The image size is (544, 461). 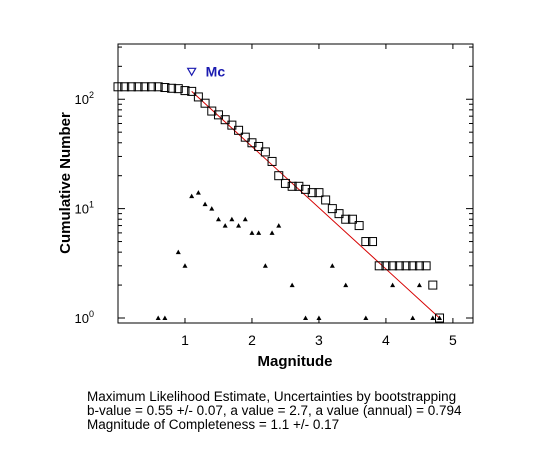 I want to click on caption-line-3: Magnitude of Completeness = 1.1 +/- 0.17, so click(x=213, y=424).